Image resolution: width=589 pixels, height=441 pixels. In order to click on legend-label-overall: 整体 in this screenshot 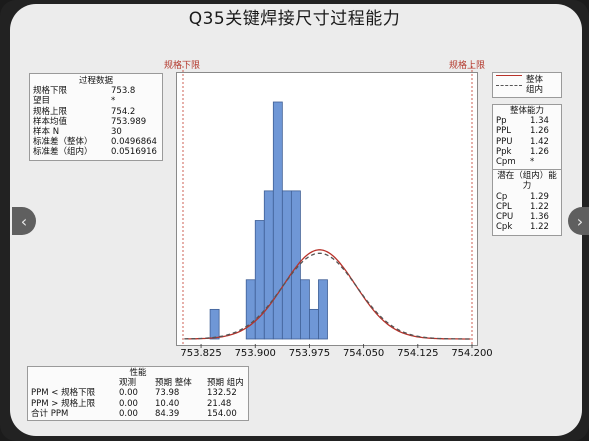, I will do `click(535, 80)`.